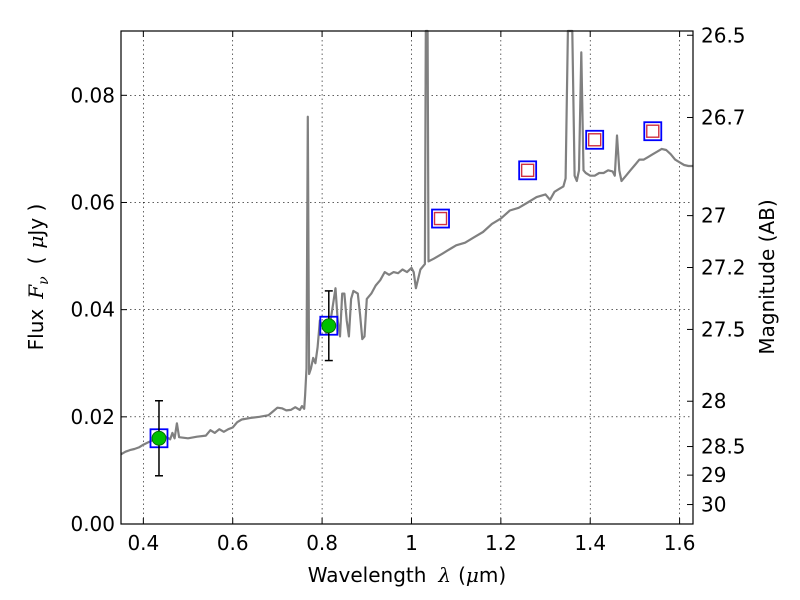 The image size is (800, 600). Describe the element at coordinates (92, 417) in the screenshot. I see `y-tick-label: 0.02` at that location.